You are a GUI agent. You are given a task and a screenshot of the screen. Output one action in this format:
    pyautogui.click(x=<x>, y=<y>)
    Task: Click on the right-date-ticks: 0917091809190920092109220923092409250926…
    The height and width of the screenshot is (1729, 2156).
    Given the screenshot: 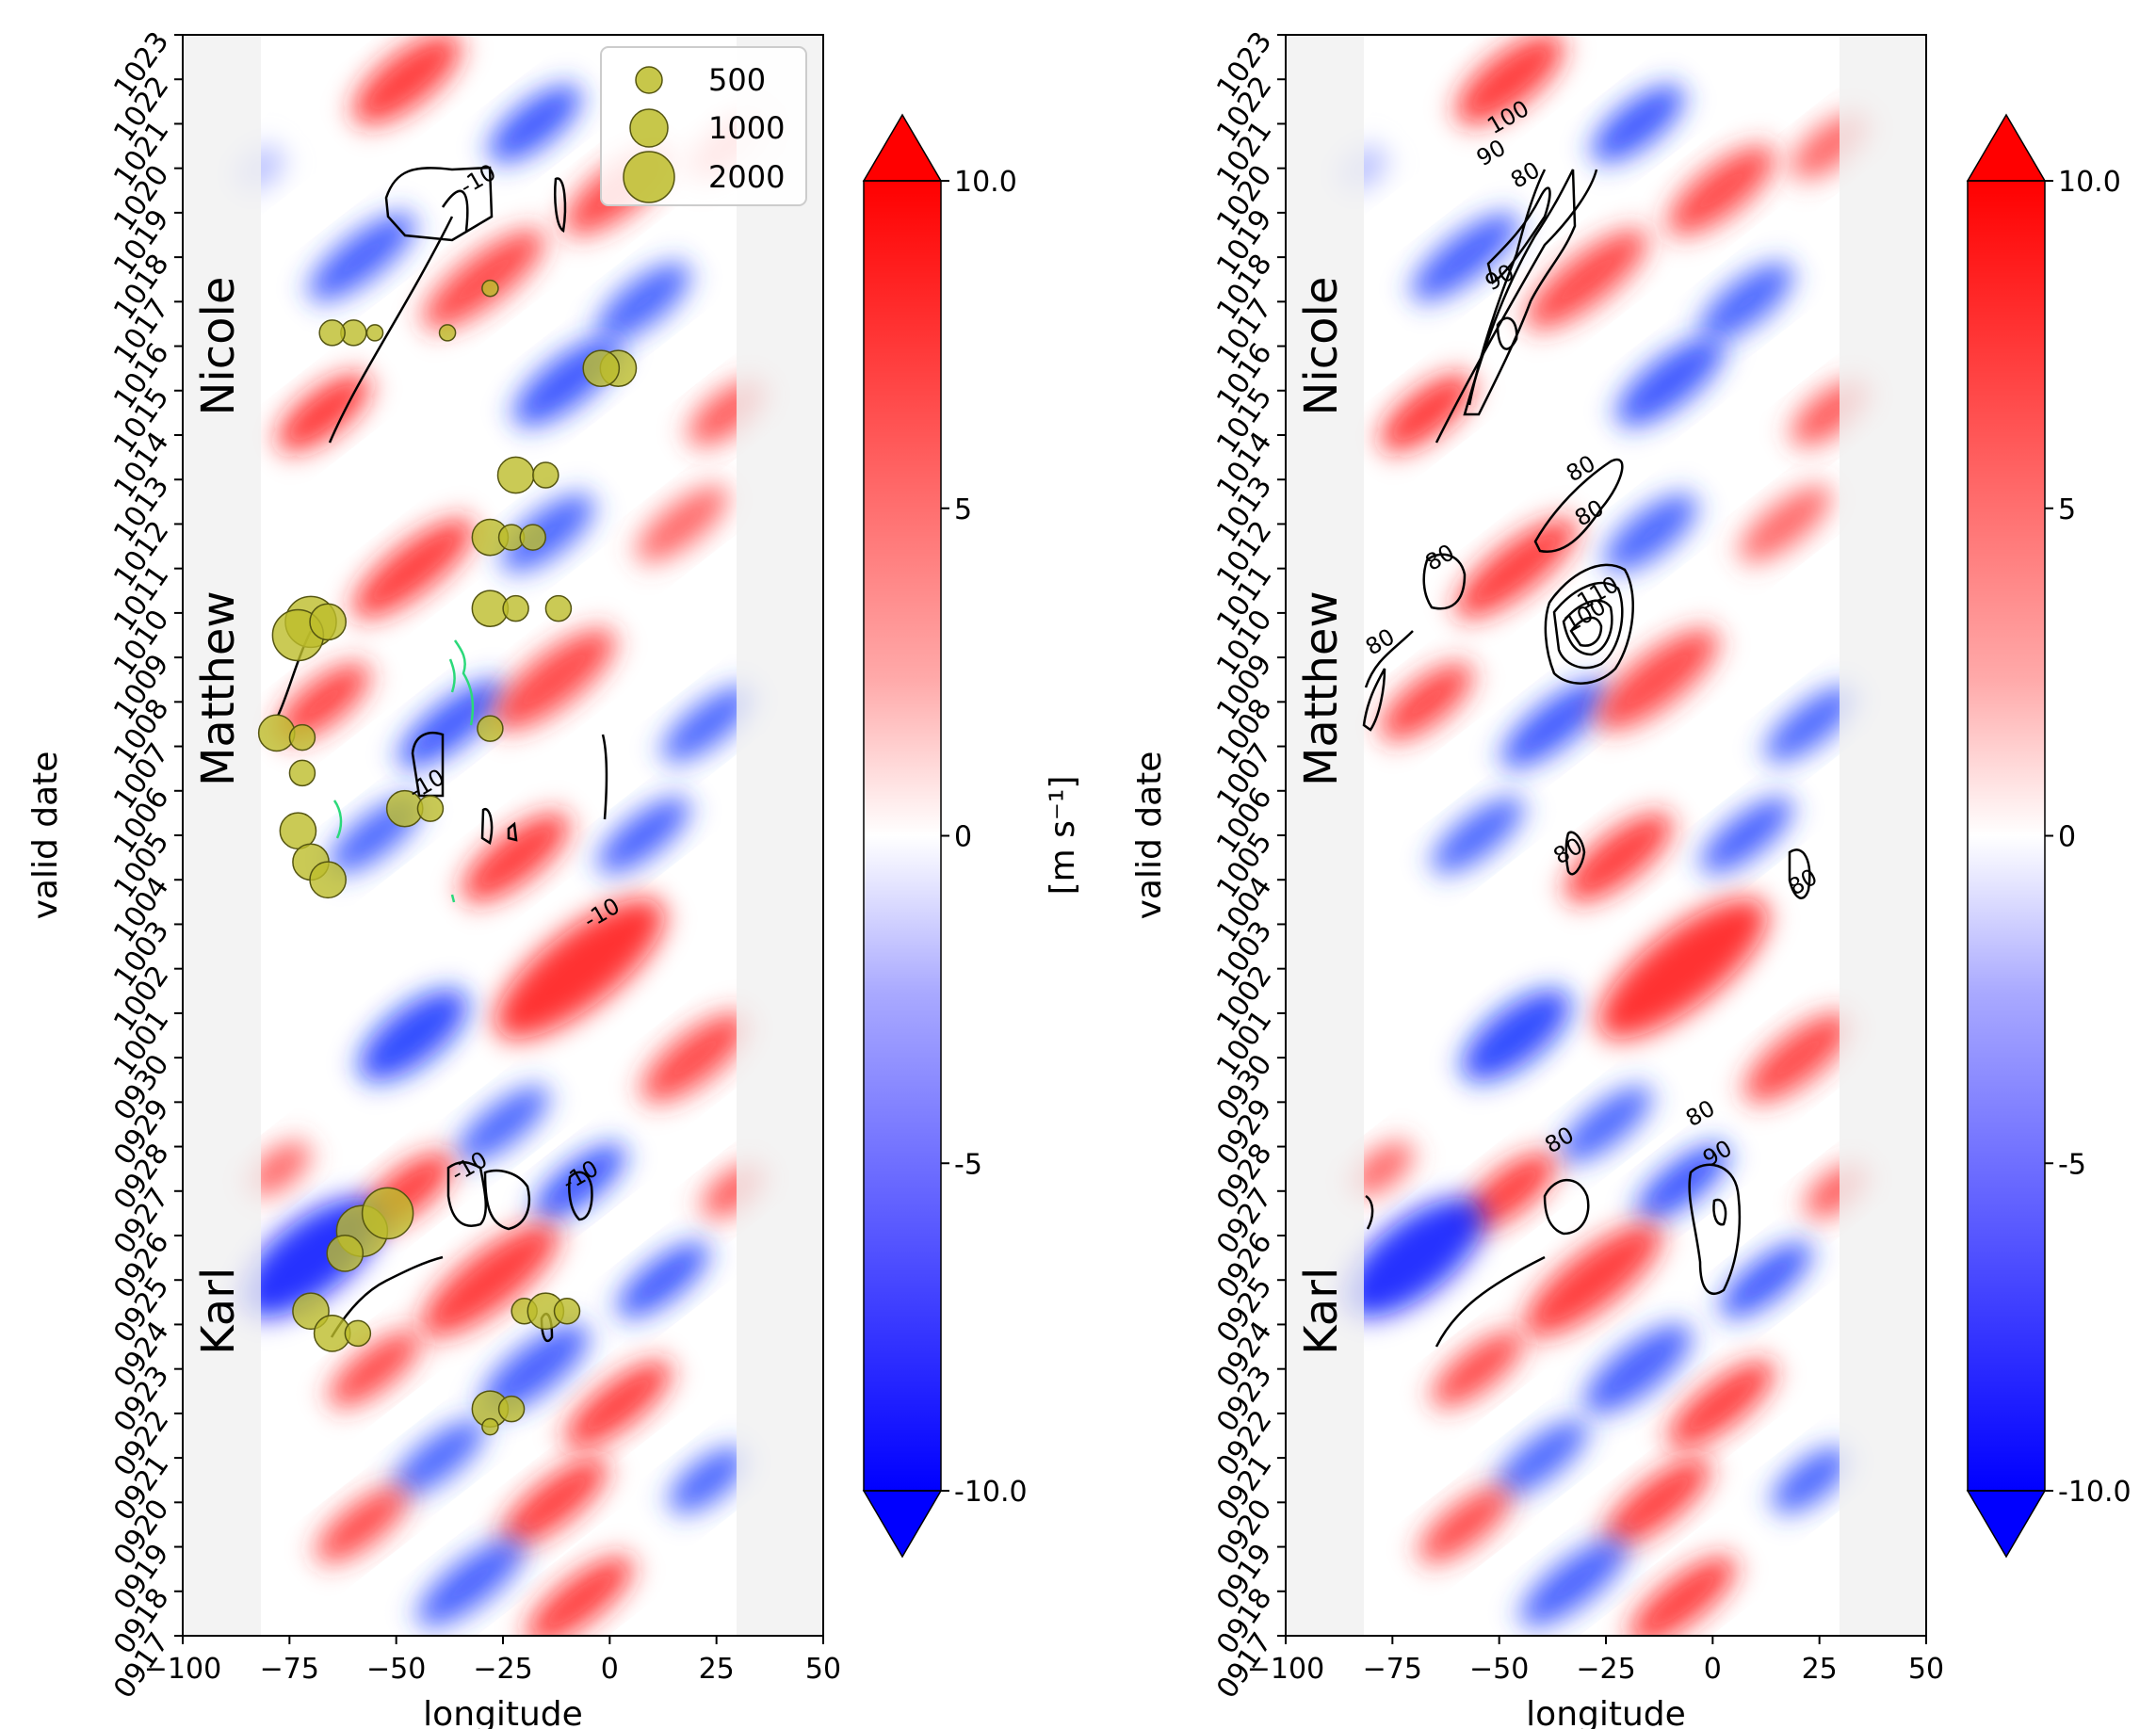 What is the action you would take?
    pyautogui.click(x=1248, y=865)
    